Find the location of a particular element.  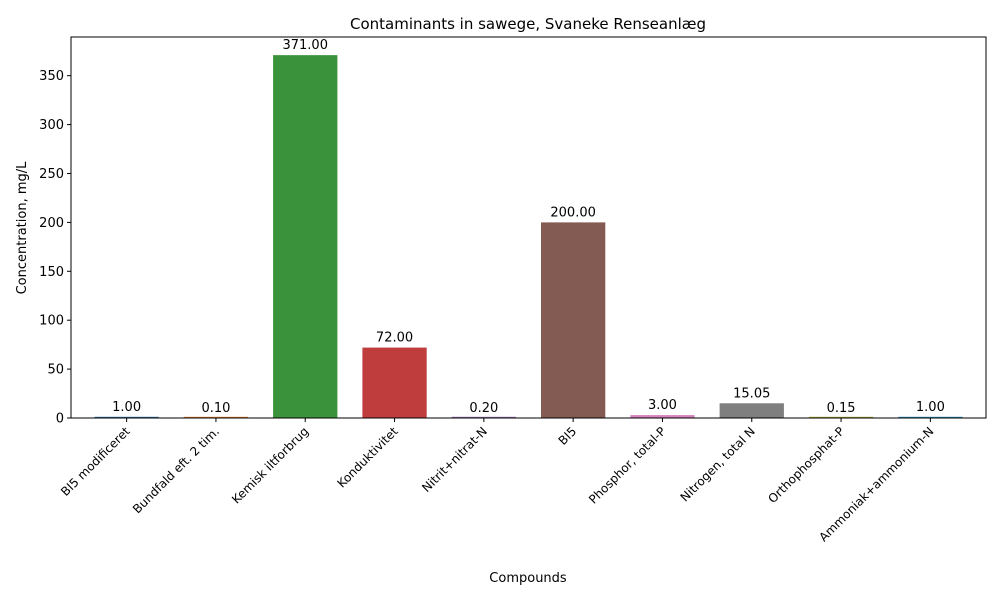

x-tick-label-1: Bundfald eft. 2 tim. is located at coordinates (176, 470).